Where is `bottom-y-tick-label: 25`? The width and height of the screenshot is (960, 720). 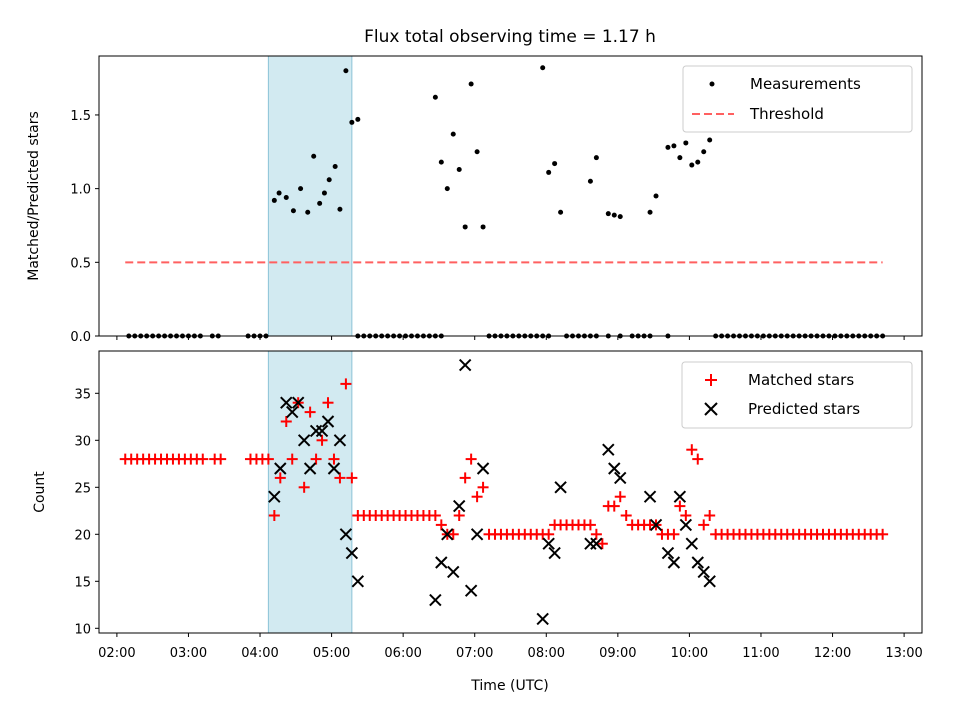
bottom-y-tick-label: 25 is located at coordinates (82, 488).